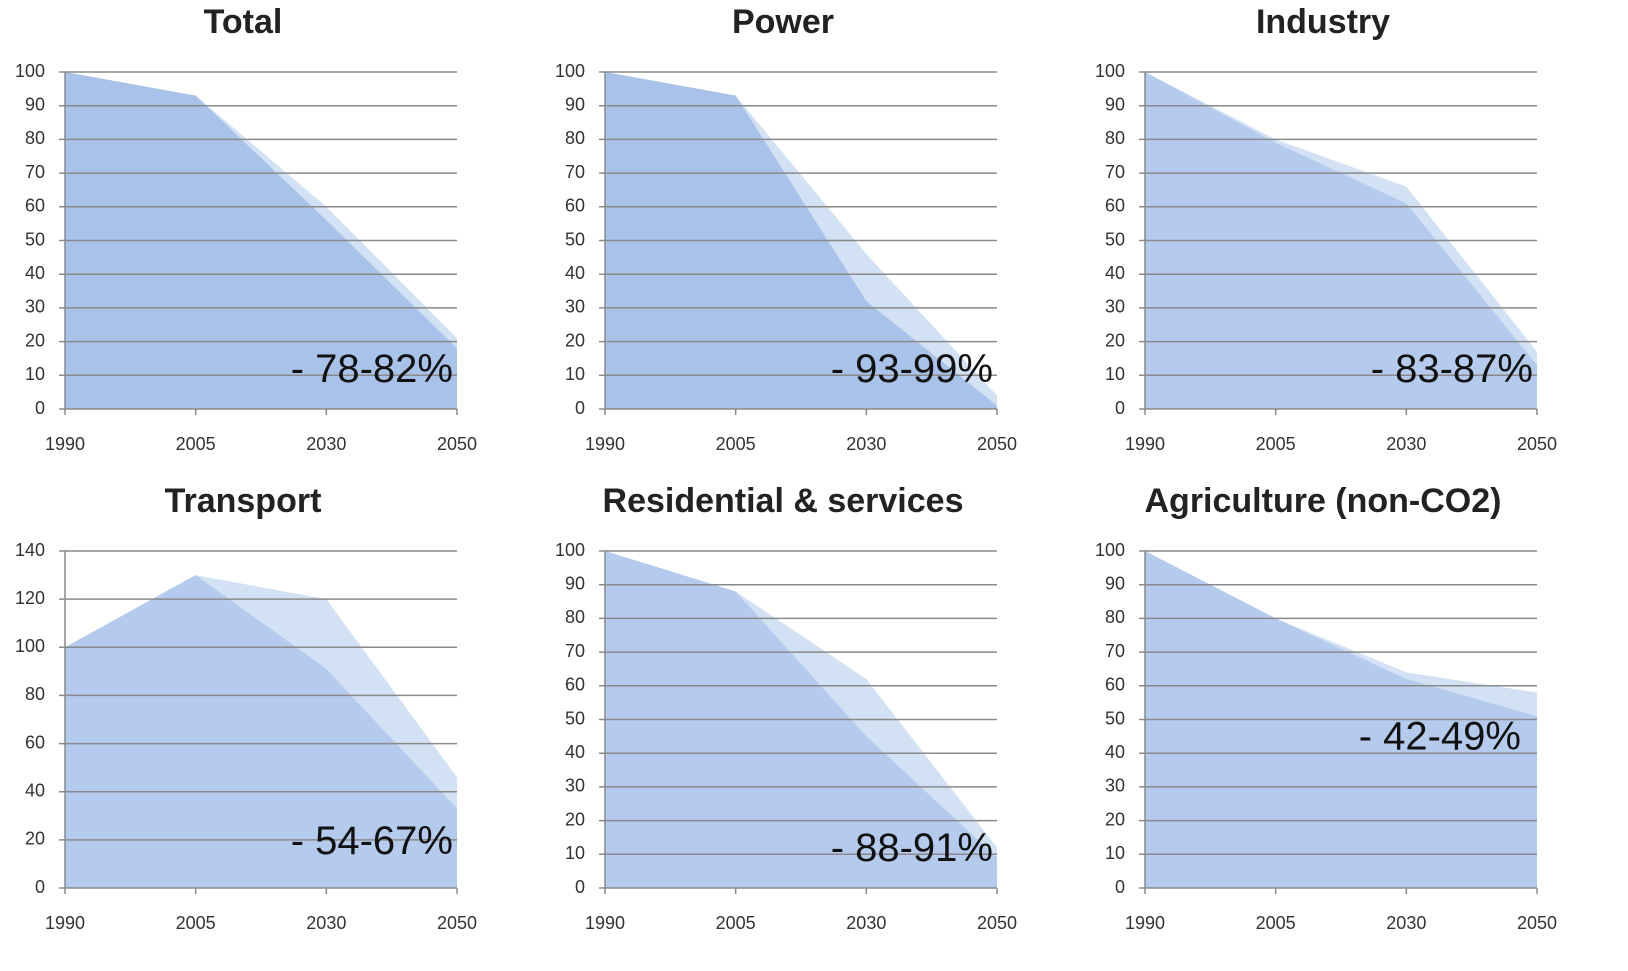 The height and width of the screenshot is (971, 1628). I want to click on chart-title: Industry, so click(1323, 22).